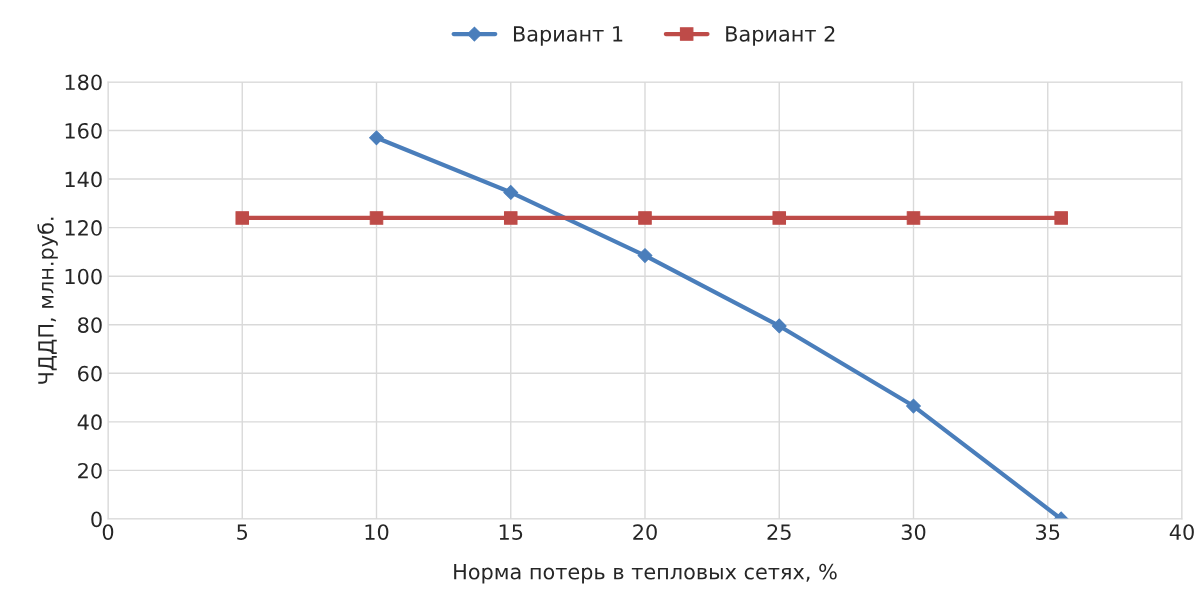 This screenshot has width=1200, height=607. Describe the element at coordinates (90, 470) in the screenshot. I see `y-tick-label: 20` at that location.